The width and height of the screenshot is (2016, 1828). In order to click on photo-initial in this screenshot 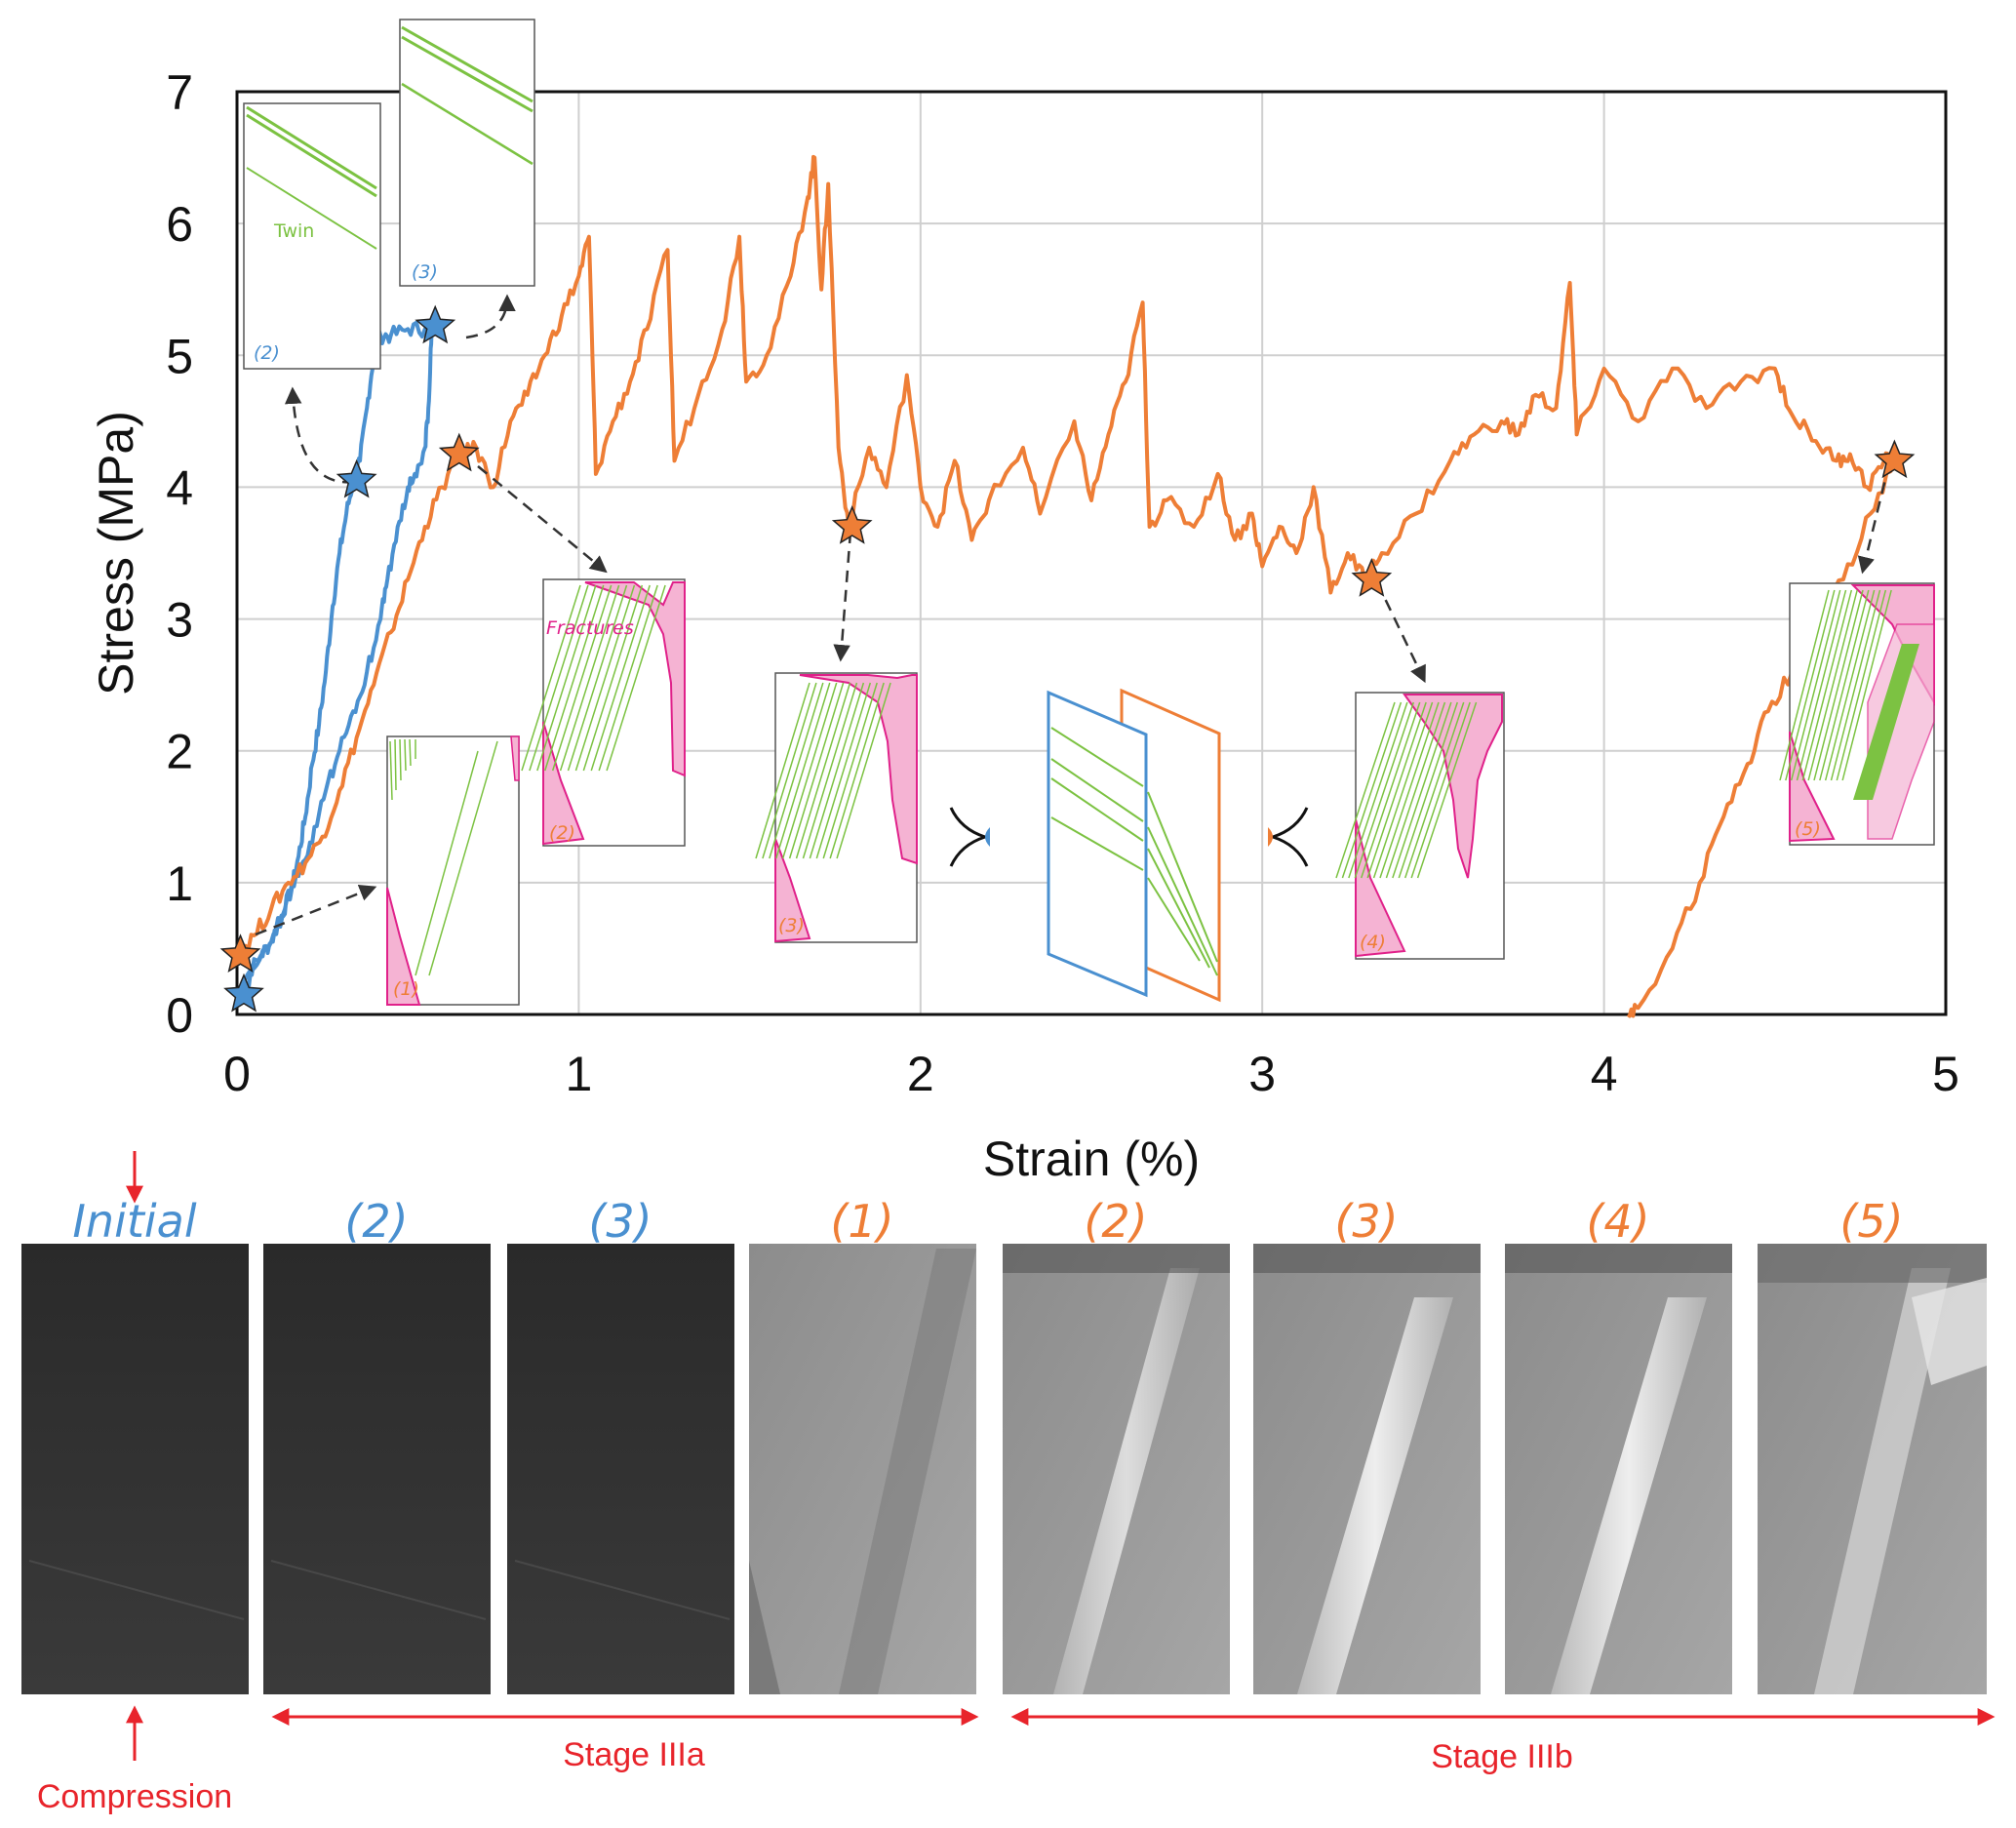, I will do `click(135, 1469)`.